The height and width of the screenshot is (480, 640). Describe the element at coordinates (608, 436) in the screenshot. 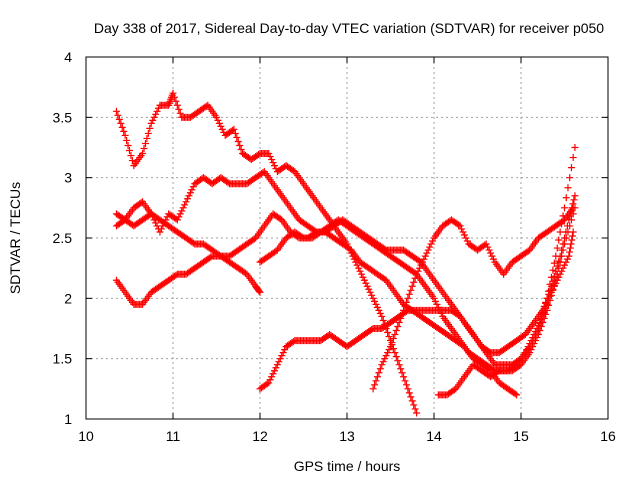

I see `x-tick-label: 16` at that location.